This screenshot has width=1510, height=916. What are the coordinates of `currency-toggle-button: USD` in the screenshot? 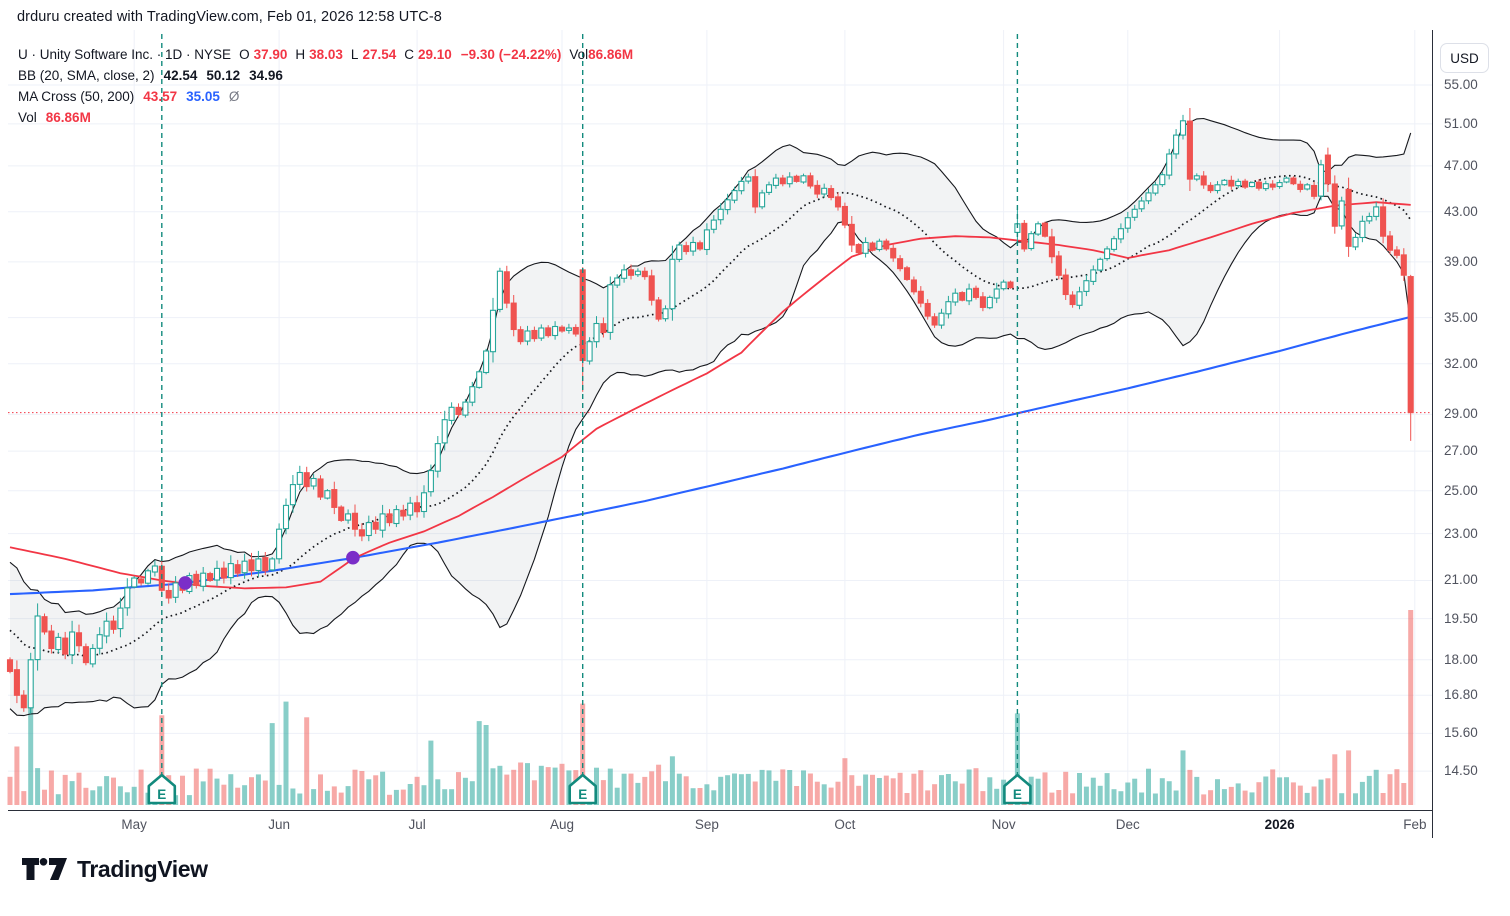 It's located at (1464, 58).